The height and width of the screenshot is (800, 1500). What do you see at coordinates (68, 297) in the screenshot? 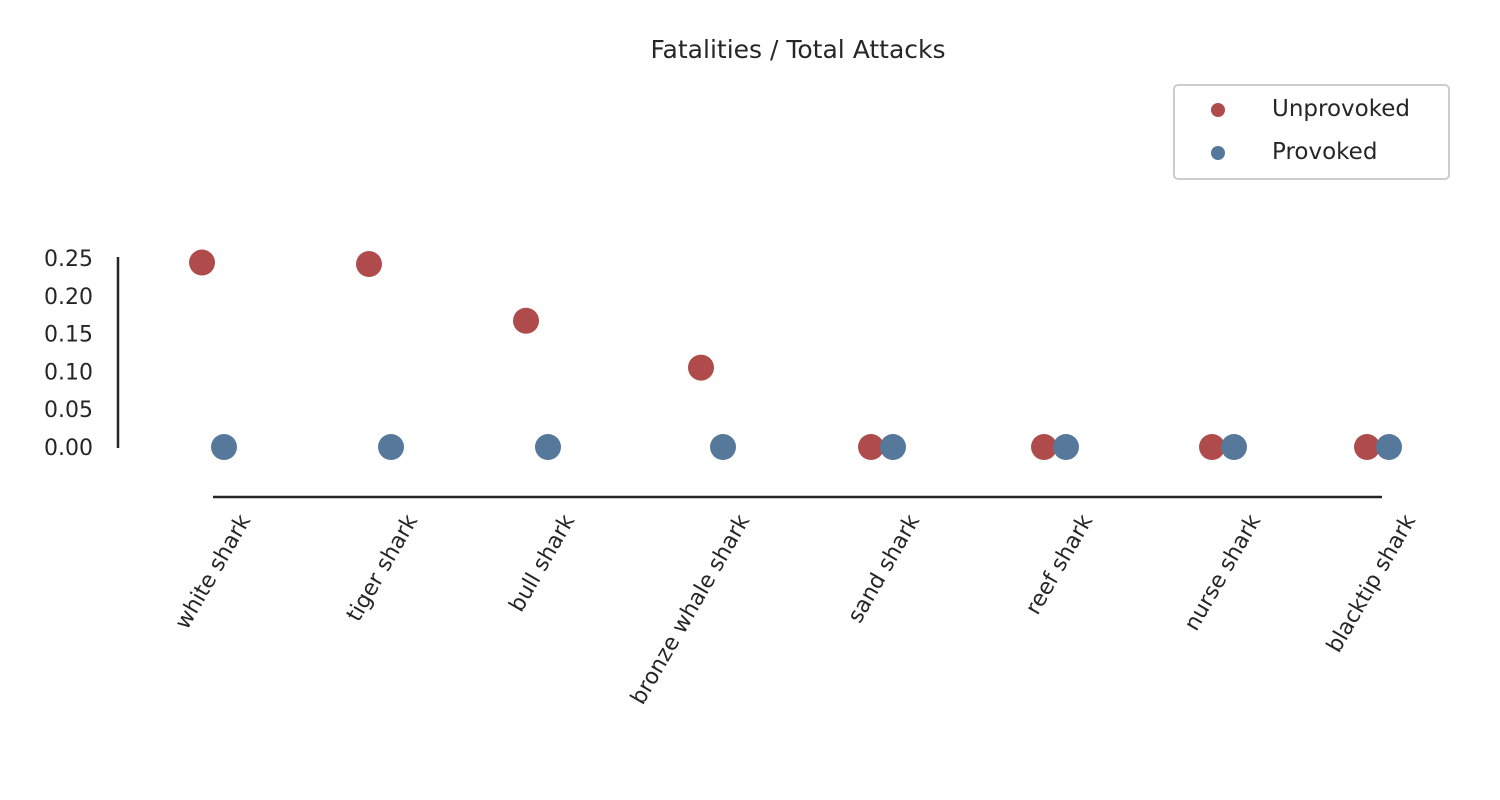
I see `y-tick-label: 0.20` at bounding box center [68, 297].